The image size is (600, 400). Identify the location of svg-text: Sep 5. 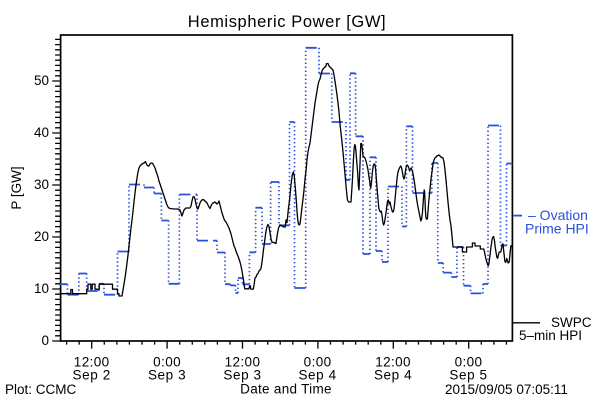
(468, 375).